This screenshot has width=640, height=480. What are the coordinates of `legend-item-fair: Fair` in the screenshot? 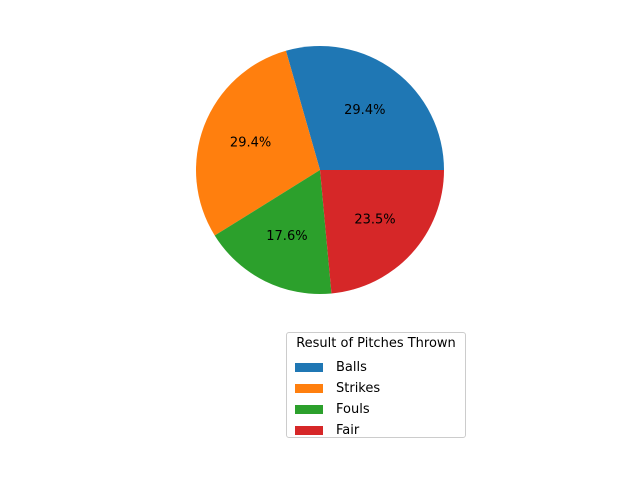 It's located at (327, 430).